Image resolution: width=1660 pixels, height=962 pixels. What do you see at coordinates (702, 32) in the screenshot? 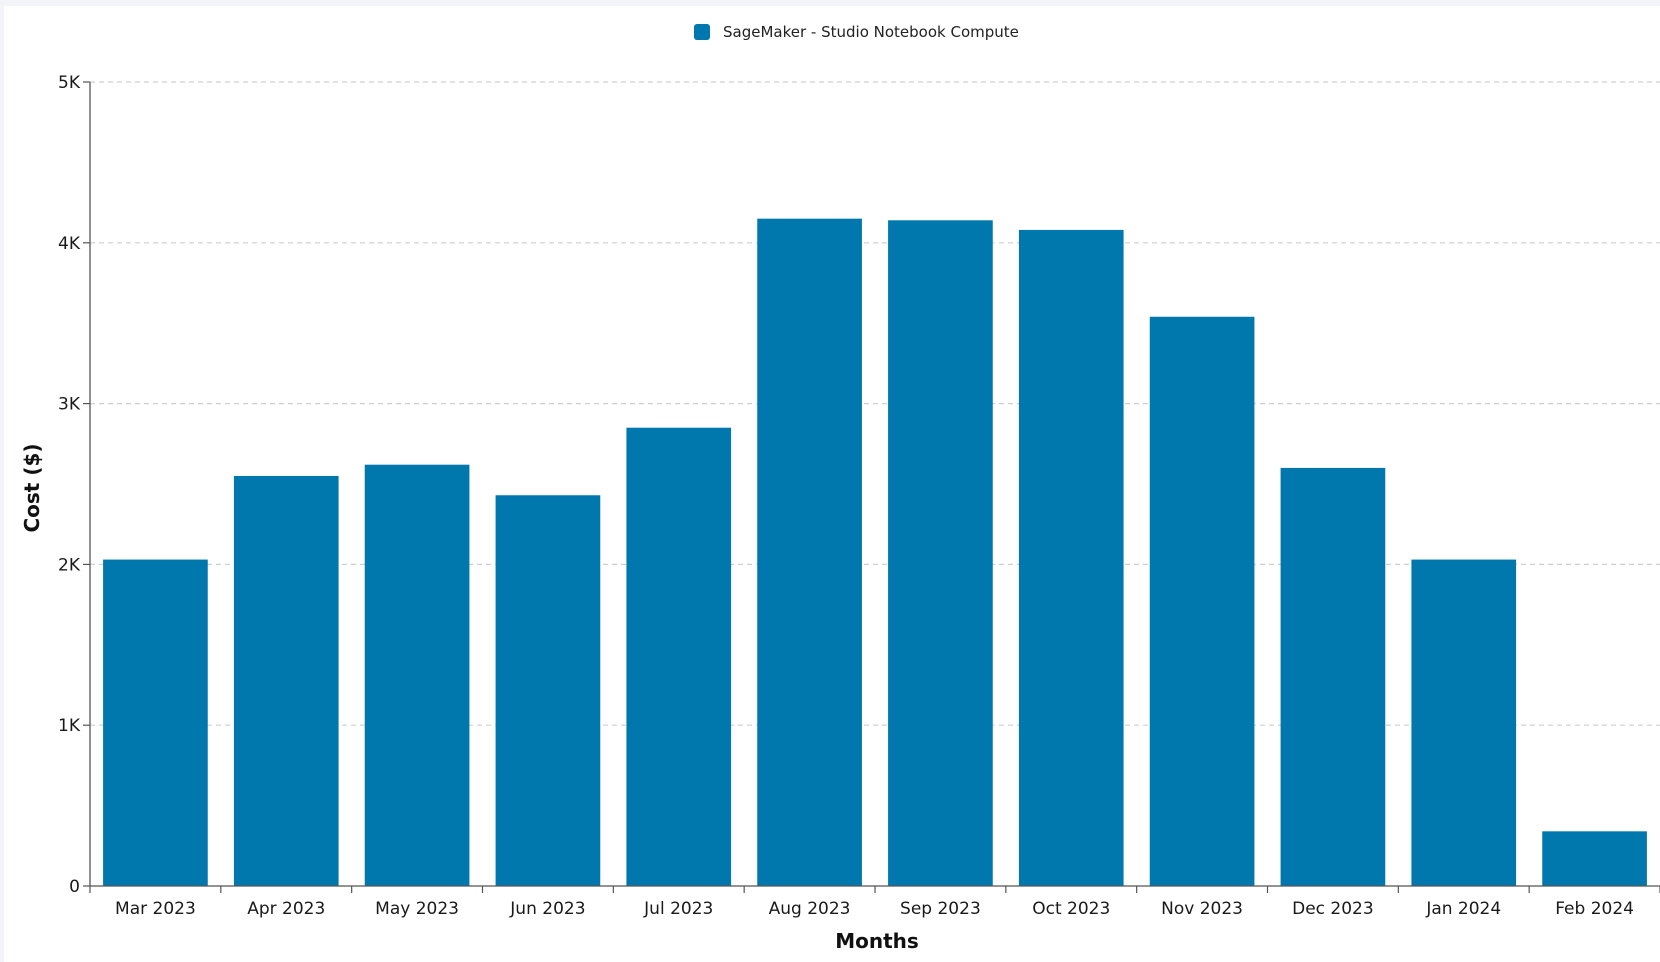
I see `legend-swatch` at bounding box center [702, 32].